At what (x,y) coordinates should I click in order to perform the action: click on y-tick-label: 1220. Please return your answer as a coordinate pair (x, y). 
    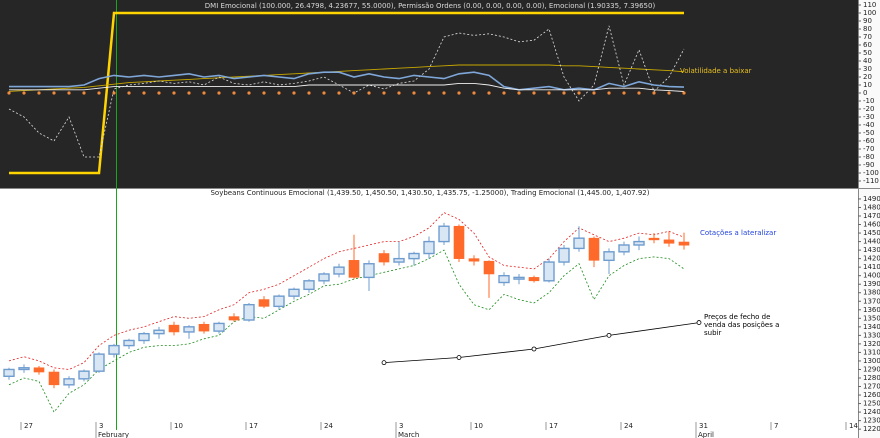
    Looking at the image, I should click on (871, 429).